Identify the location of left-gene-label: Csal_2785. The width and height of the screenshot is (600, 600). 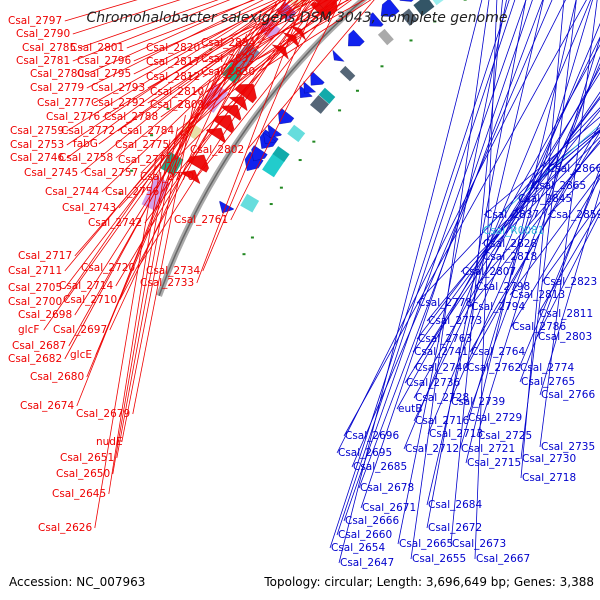
(49, 48).